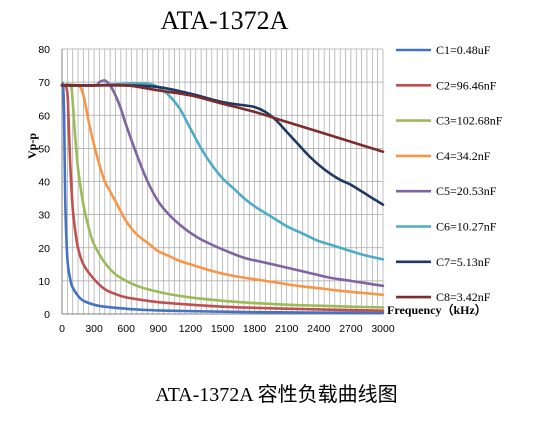 The width and height of the screenshot is (553, 423). Describe the element at coordinates (223, 329) in the screenshot. I see `x-tick-label: 1500` at that location.